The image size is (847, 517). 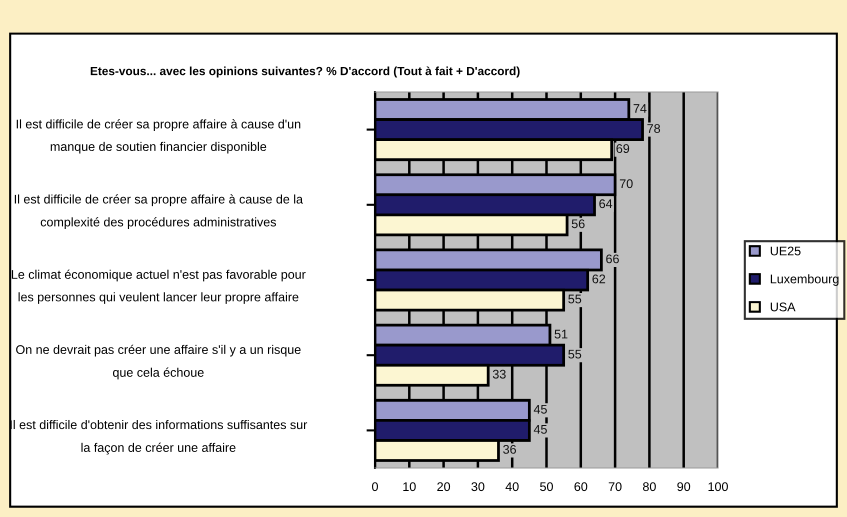 I want to click on y-tick-label: On ne devrait pas créer une affaire s'il y a un risque que cela échoue, so click(x=158, y=362).